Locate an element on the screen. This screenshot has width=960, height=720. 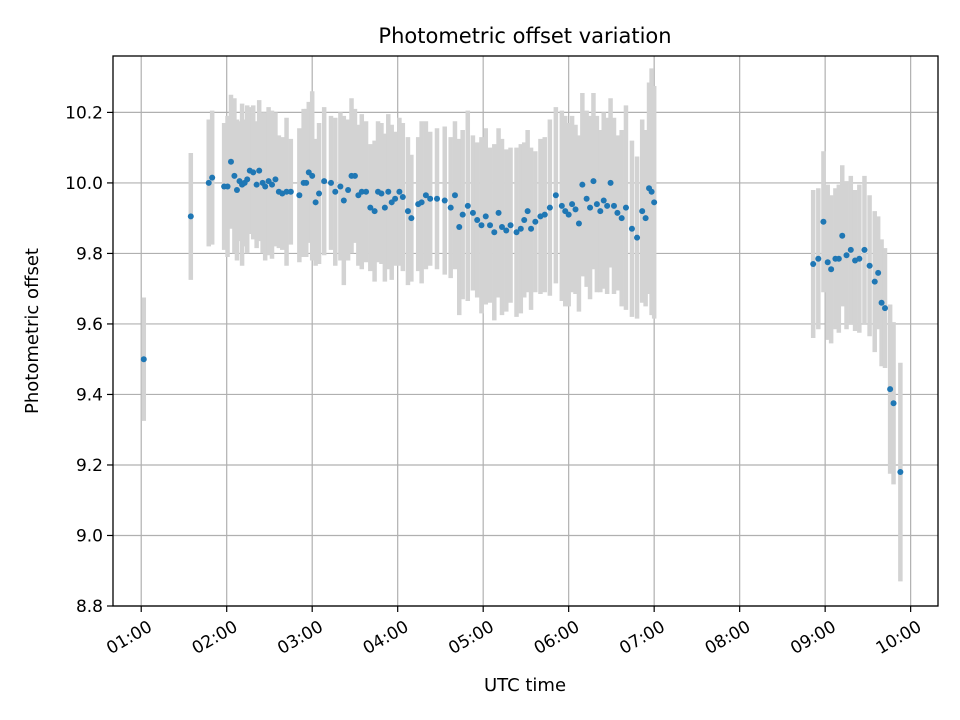
x-axis-title: UTC time is located at coordinates (525, 685).